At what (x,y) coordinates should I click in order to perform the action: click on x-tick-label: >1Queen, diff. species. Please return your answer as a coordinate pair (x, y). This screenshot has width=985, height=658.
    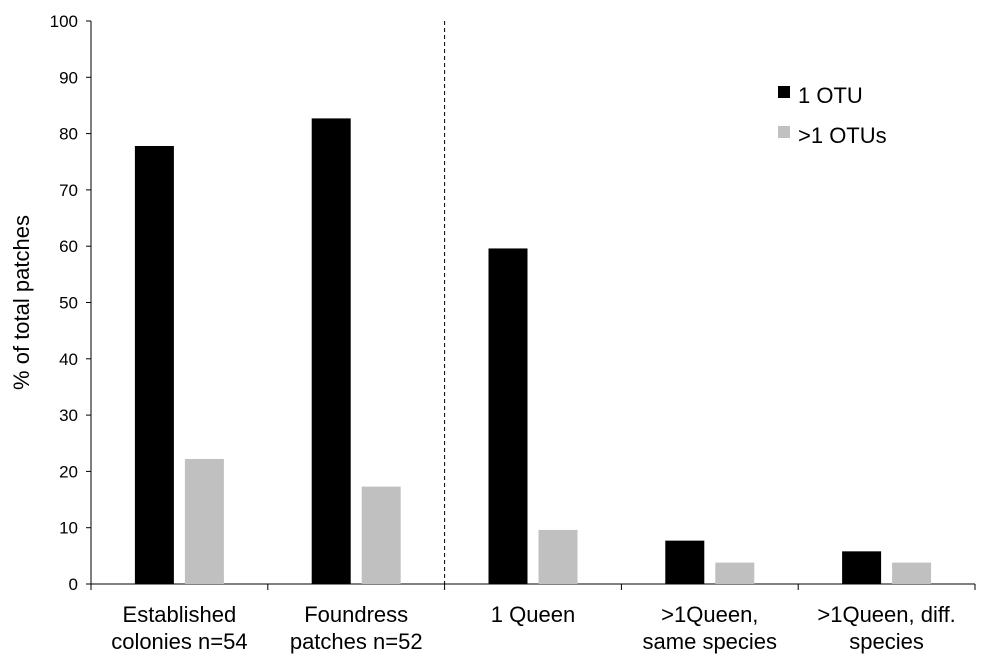
    Looking at the image, I should click on (886, 628).